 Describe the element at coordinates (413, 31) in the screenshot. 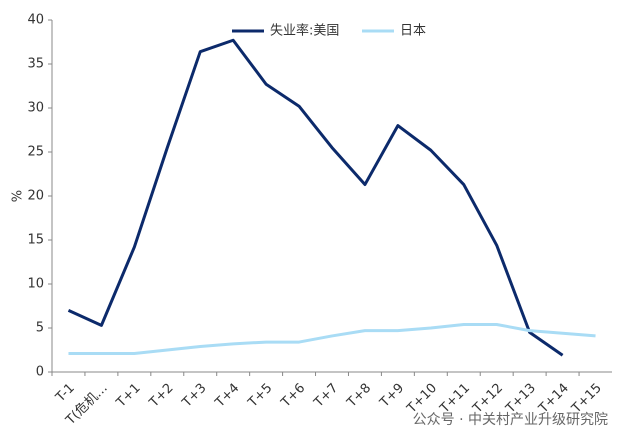

I see `legend-label: 日本` at that location.